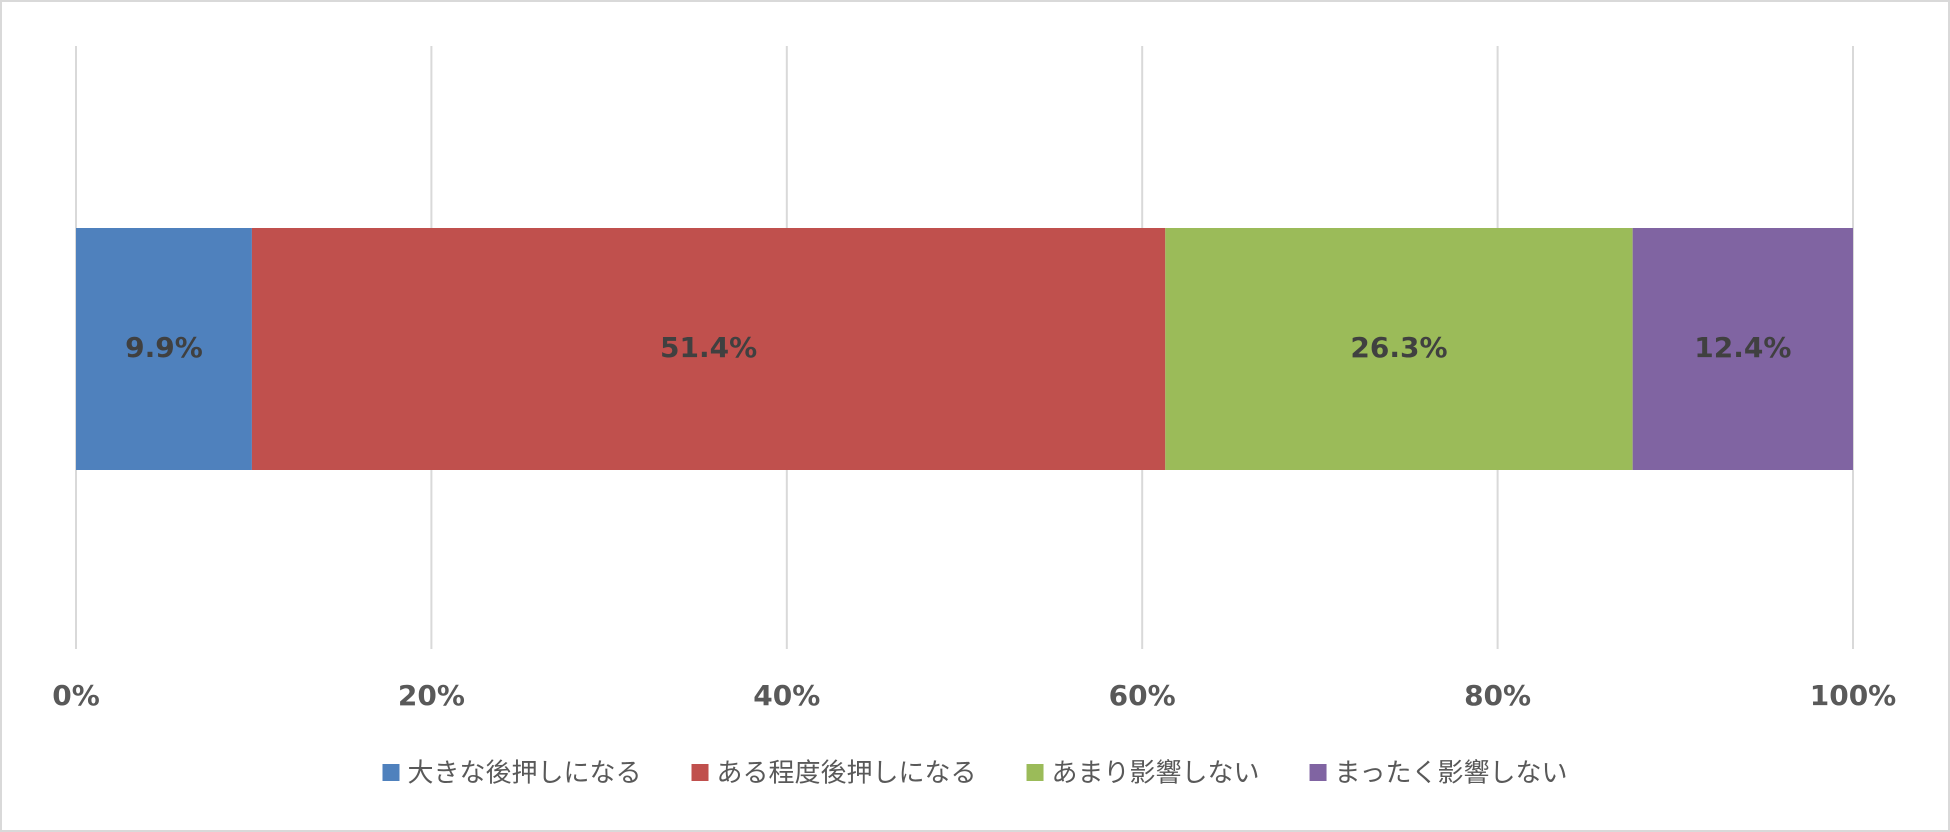 Image resolution: width=1950 pixels, height=832 pixels. What do you see at coordinates (76, 695) in the screenshot?
I see `x-tick-label: 0%` at bounding box center [76, 695].